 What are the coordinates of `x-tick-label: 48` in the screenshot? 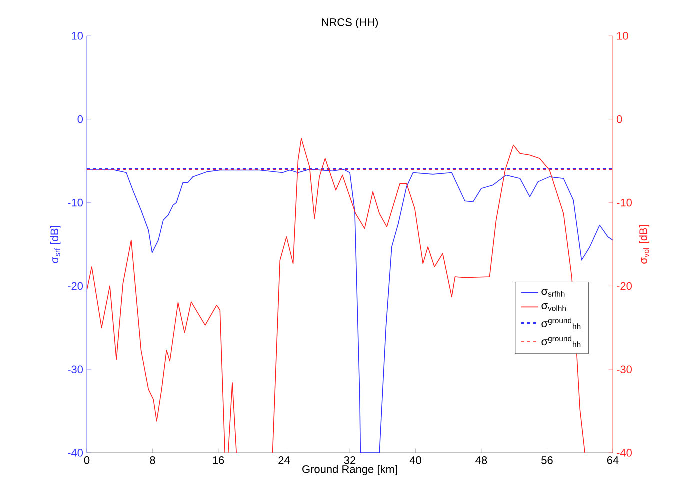 It's located at (482, 460).